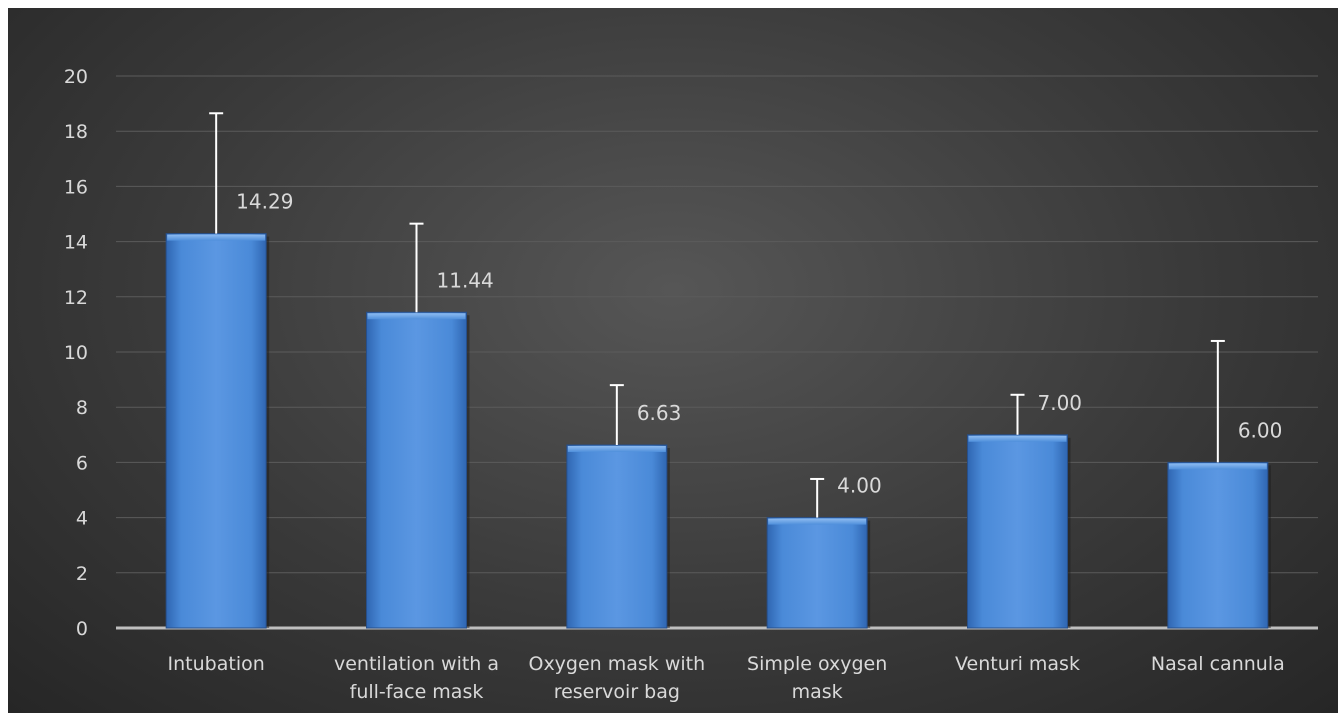  Describe the element at coordinates (1260, 430) in the screenshot. I see `data-label: 6.00` at that location.